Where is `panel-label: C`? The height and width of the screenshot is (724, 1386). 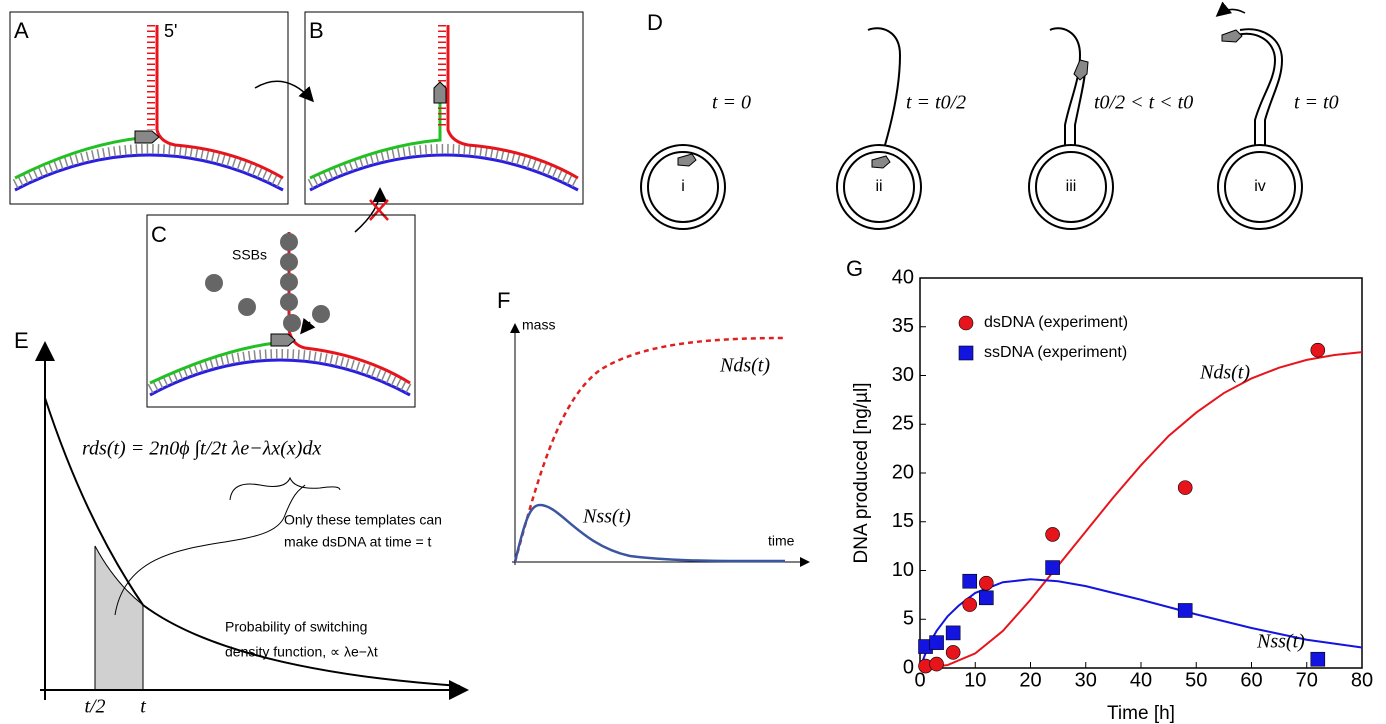 panel-label: C is located at coordinates (159, 234).